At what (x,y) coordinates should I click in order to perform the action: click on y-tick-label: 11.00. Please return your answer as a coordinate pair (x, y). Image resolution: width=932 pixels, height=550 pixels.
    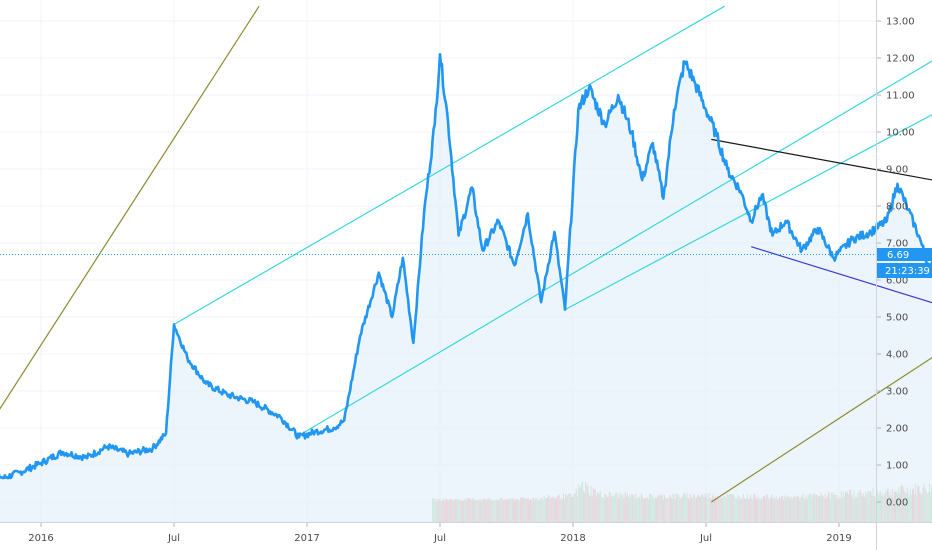
    Looking at the image, I should click on (900, 96).